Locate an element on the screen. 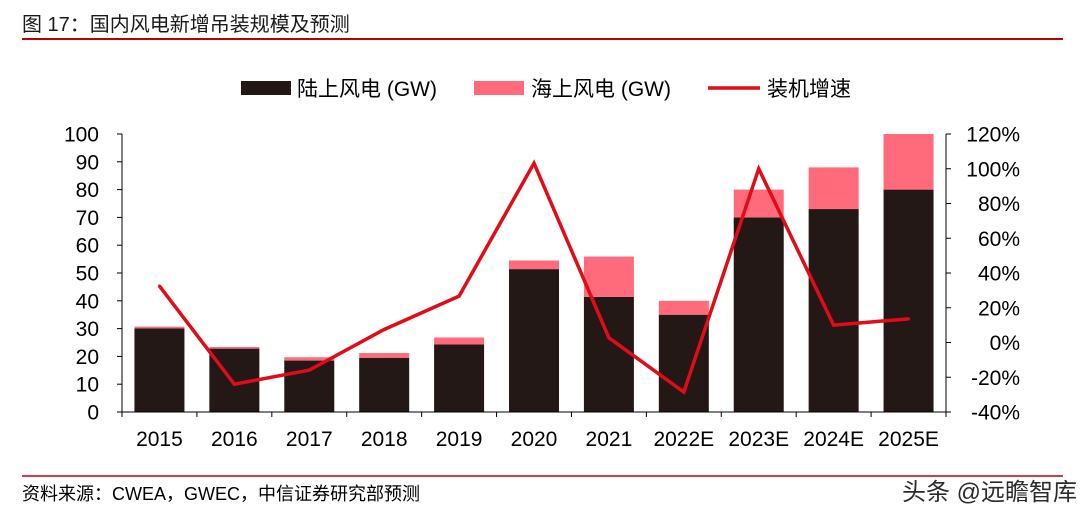  growth-point-2019 is located at coordinates (459, 296).